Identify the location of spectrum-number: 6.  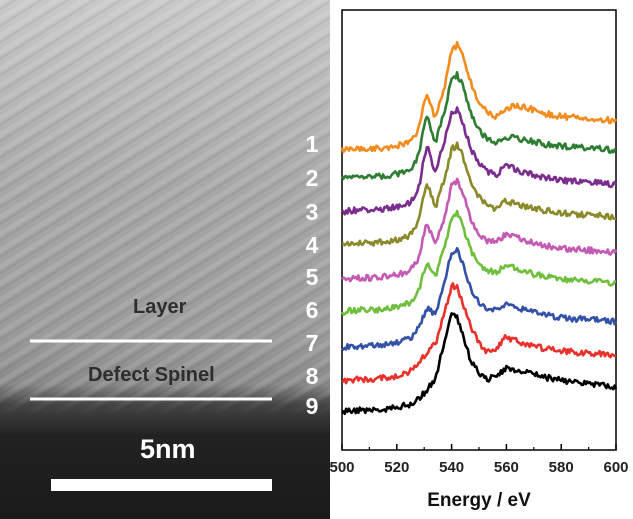
(312, 310).